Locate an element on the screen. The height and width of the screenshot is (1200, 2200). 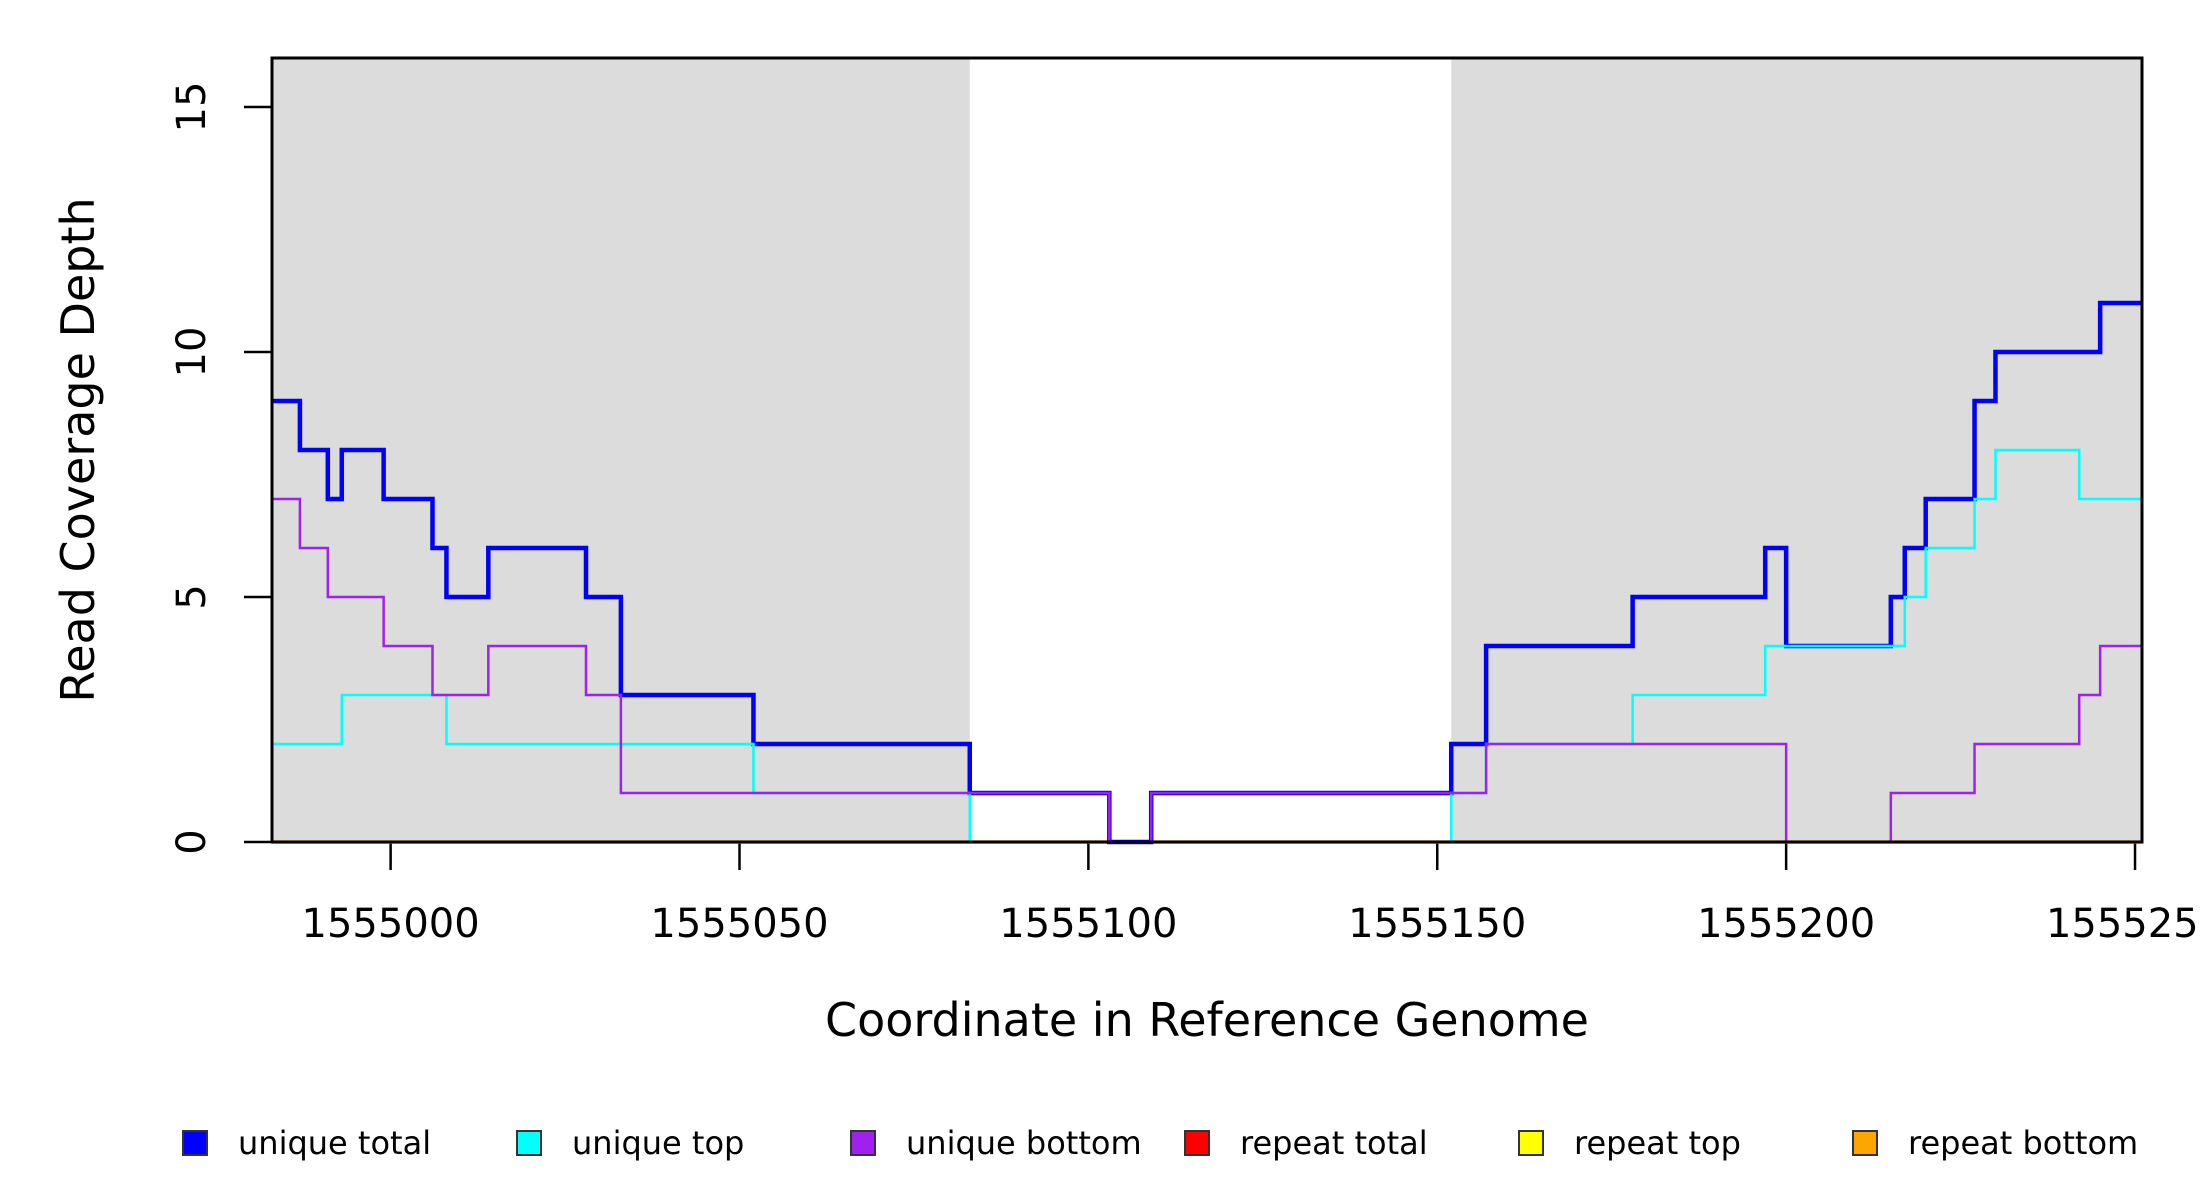
legend-label: repeat total is located at coordinates (1334, 1143).